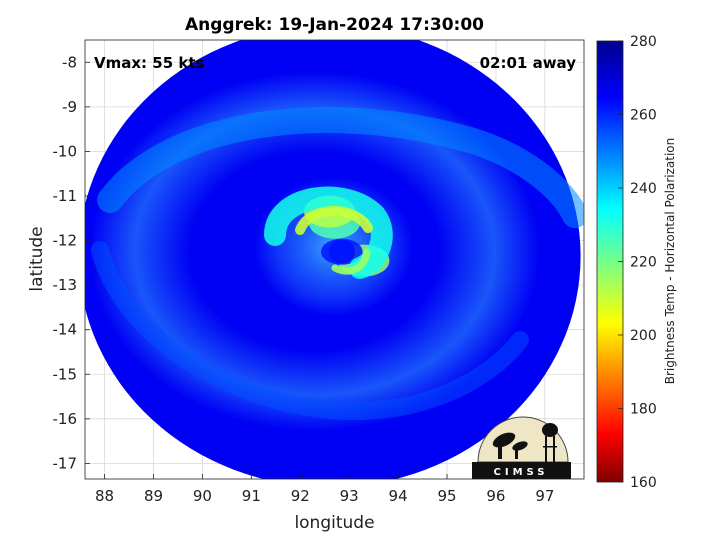  I want to click on x-tick-label: 93, so click(349, 496).